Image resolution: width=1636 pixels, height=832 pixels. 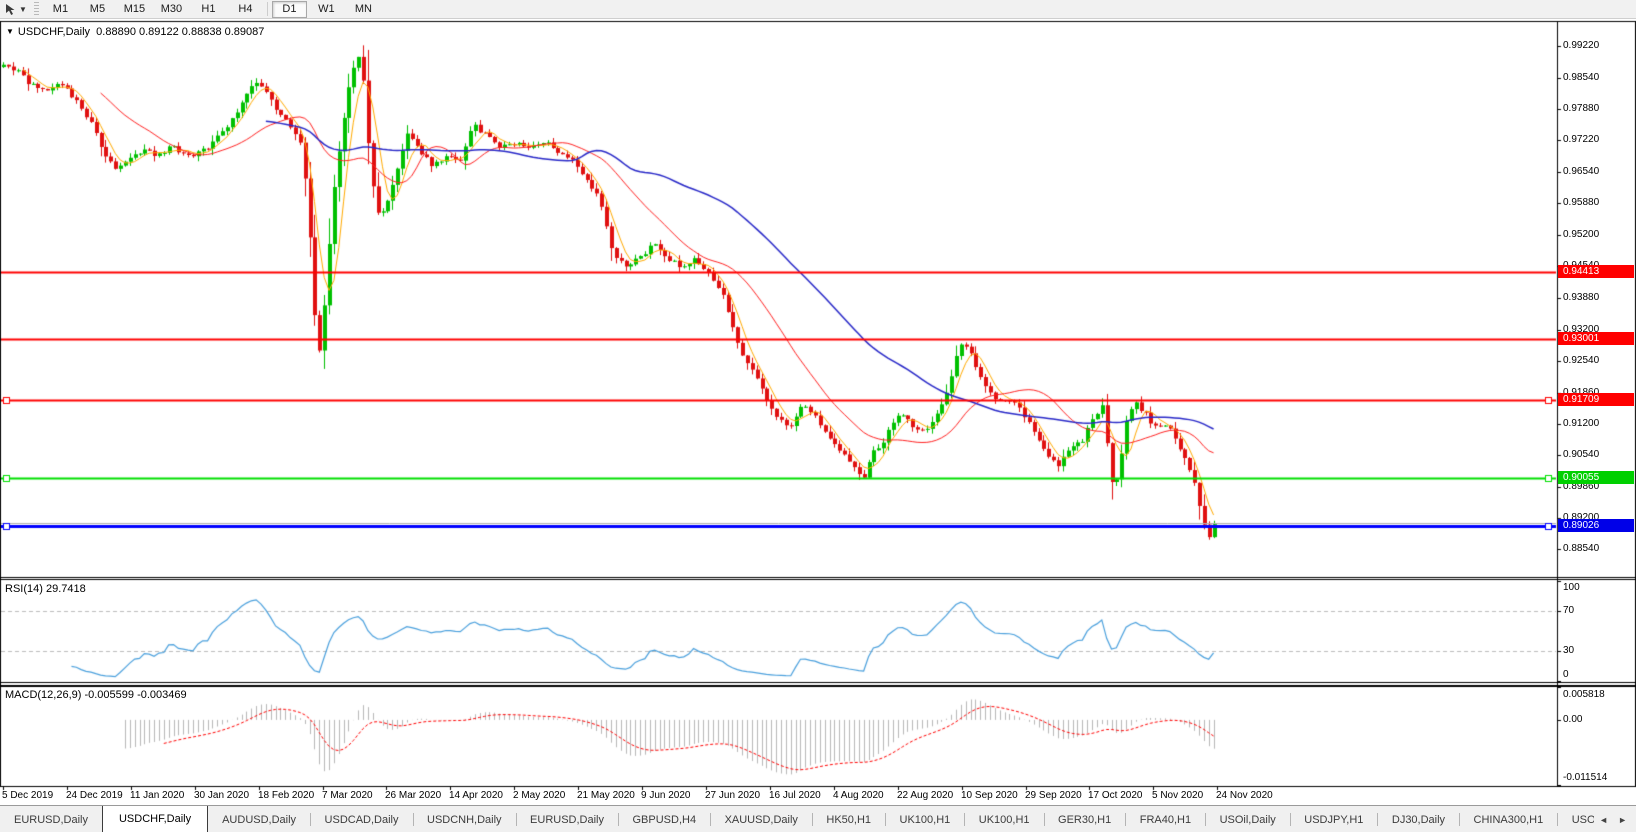 What do you see at coordinates (1581, 548) in the screenshot?
I see `price-axis-label: 0.88540` at bounding box center [1581, 548].